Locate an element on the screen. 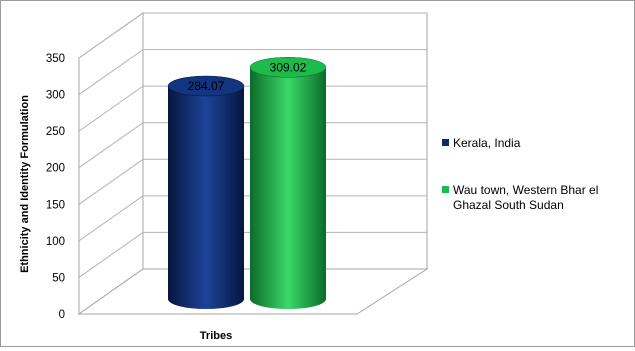 The image size is (635, 351). y-axis-label: Ethnicity and Identity Formulation is located at coordinates (25, 184).